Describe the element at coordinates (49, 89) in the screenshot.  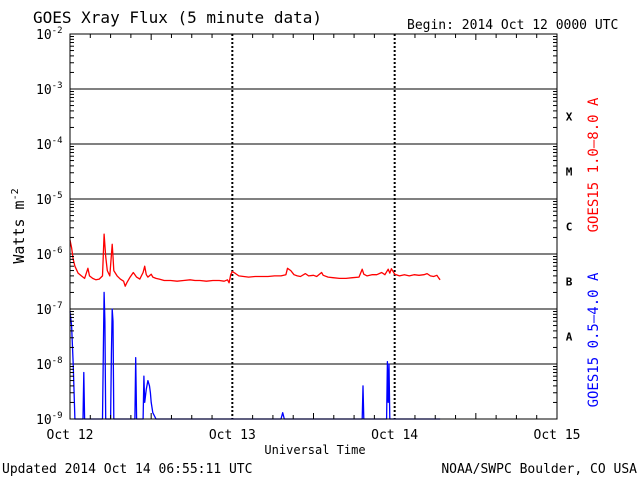
I see `y-tick-label: 10⁻³` at that location.